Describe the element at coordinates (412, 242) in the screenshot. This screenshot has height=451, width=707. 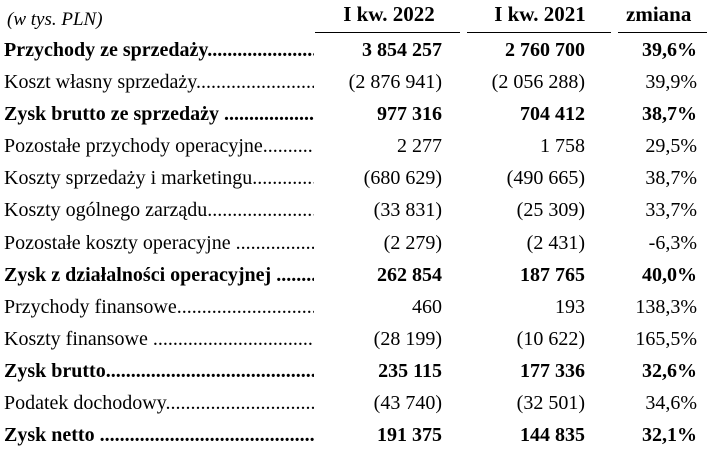
I see `value-2022: (2 279)` at that location.